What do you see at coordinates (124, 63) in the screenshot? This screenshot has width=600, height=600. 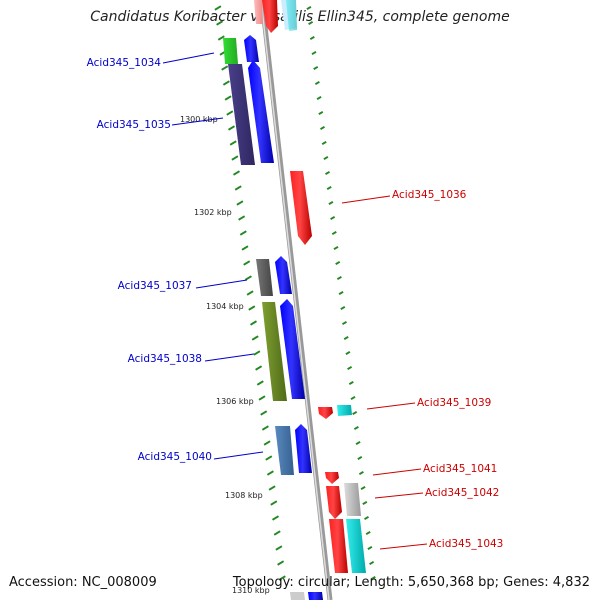 I see `gene-label-acid345-1034: Acid345_1034` at bounding box center [124, 63].